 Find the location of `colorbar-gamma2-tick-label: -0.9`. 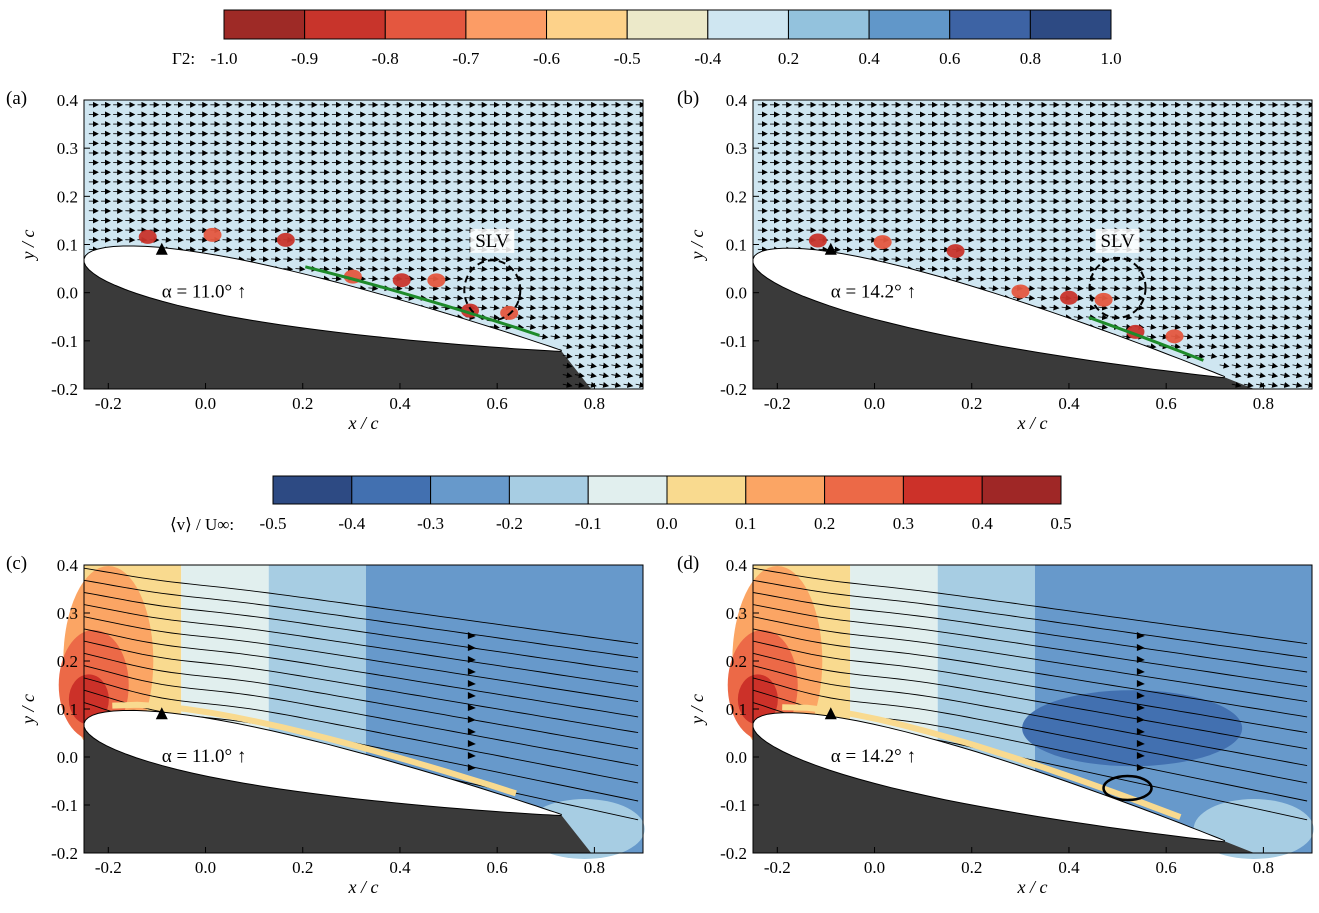

colorbar-gamma2-tick-label: -0.9 is located at coordinates (304, 58).